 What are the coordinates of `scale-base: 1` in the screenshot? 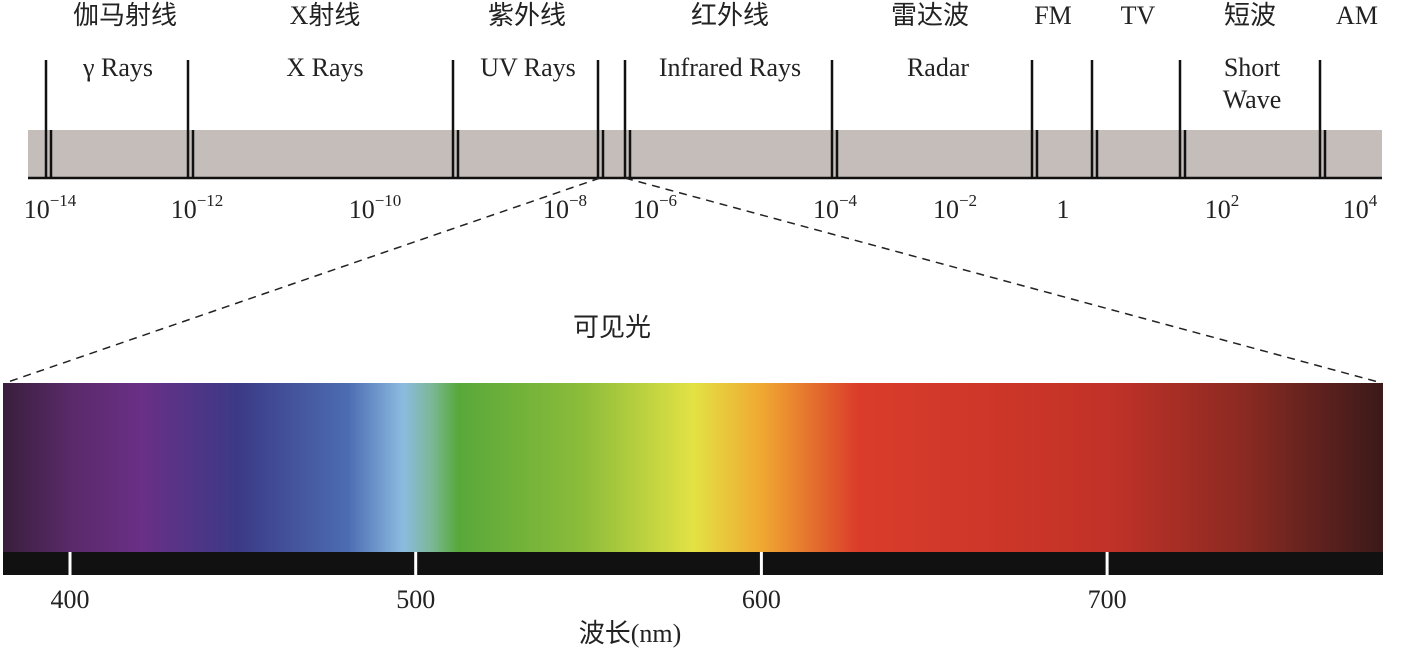 It's located at (1063, 209).